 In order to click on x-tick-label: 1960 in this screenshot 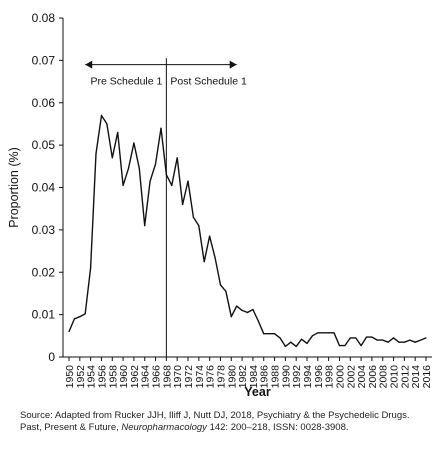, I will do `click(124, 377)`.